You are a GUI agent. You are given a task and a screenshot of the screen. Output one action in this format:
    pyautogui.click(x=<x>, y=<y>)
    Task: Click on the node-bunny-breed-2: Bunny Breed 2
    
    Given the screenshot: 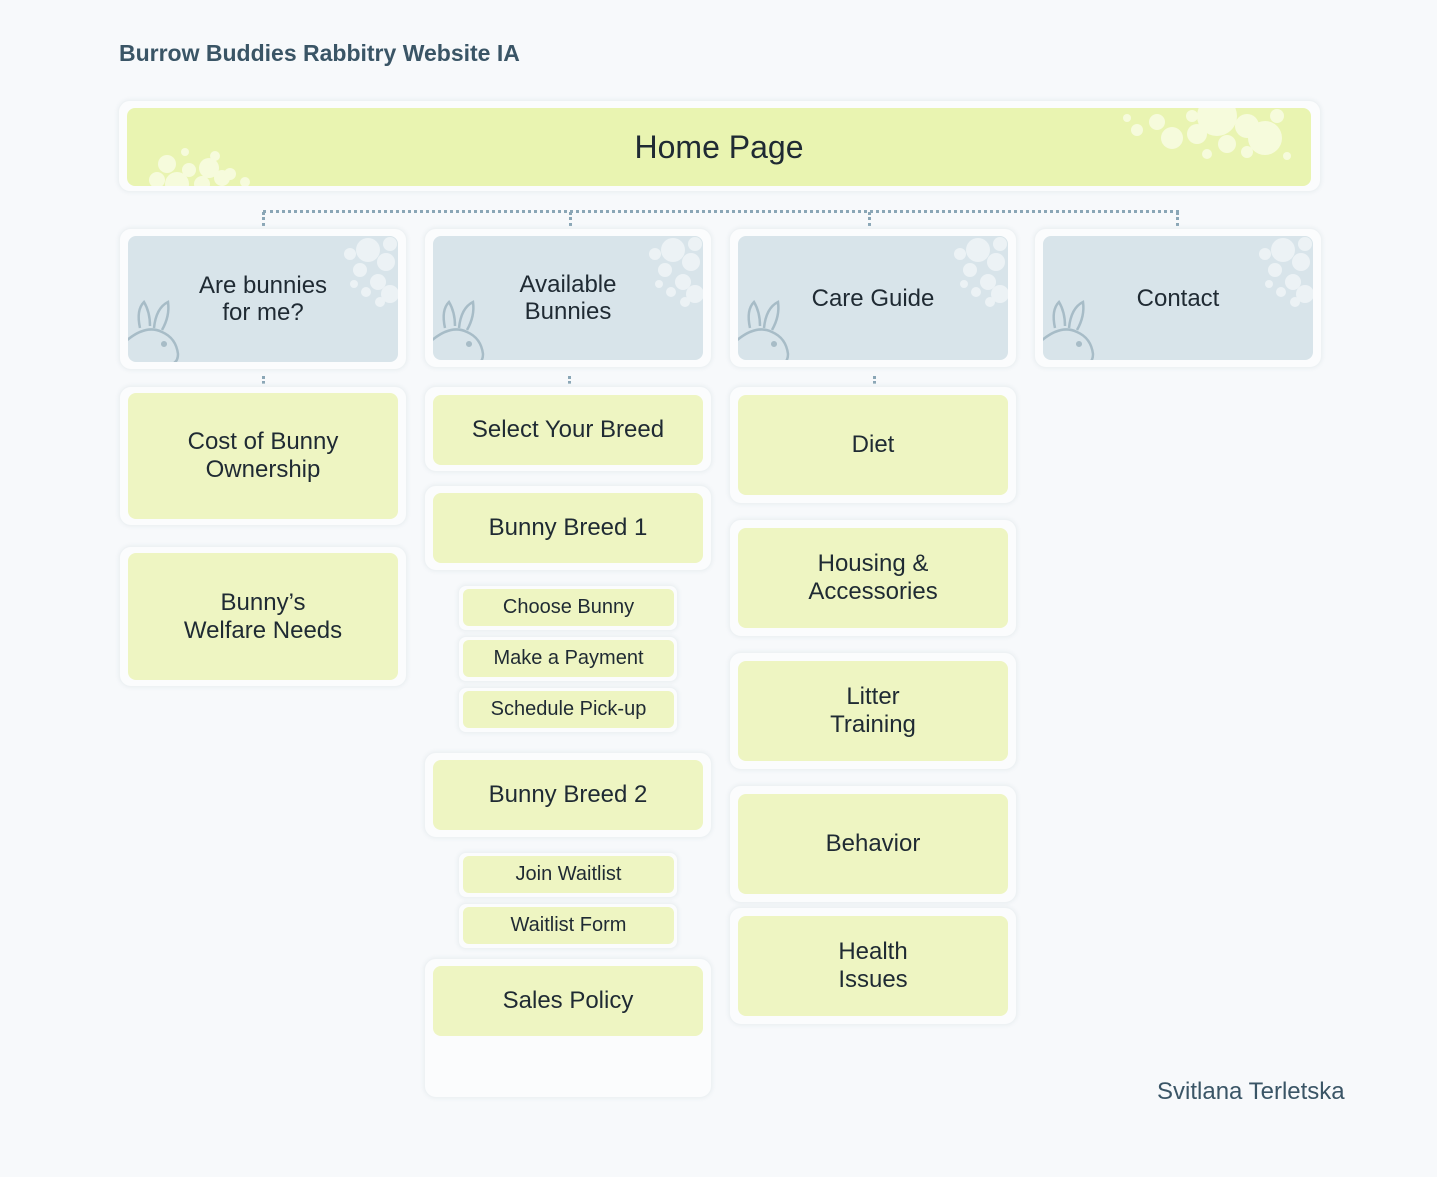 What is the action you would take?
    pyautogui.click(x=568, y=795)
    